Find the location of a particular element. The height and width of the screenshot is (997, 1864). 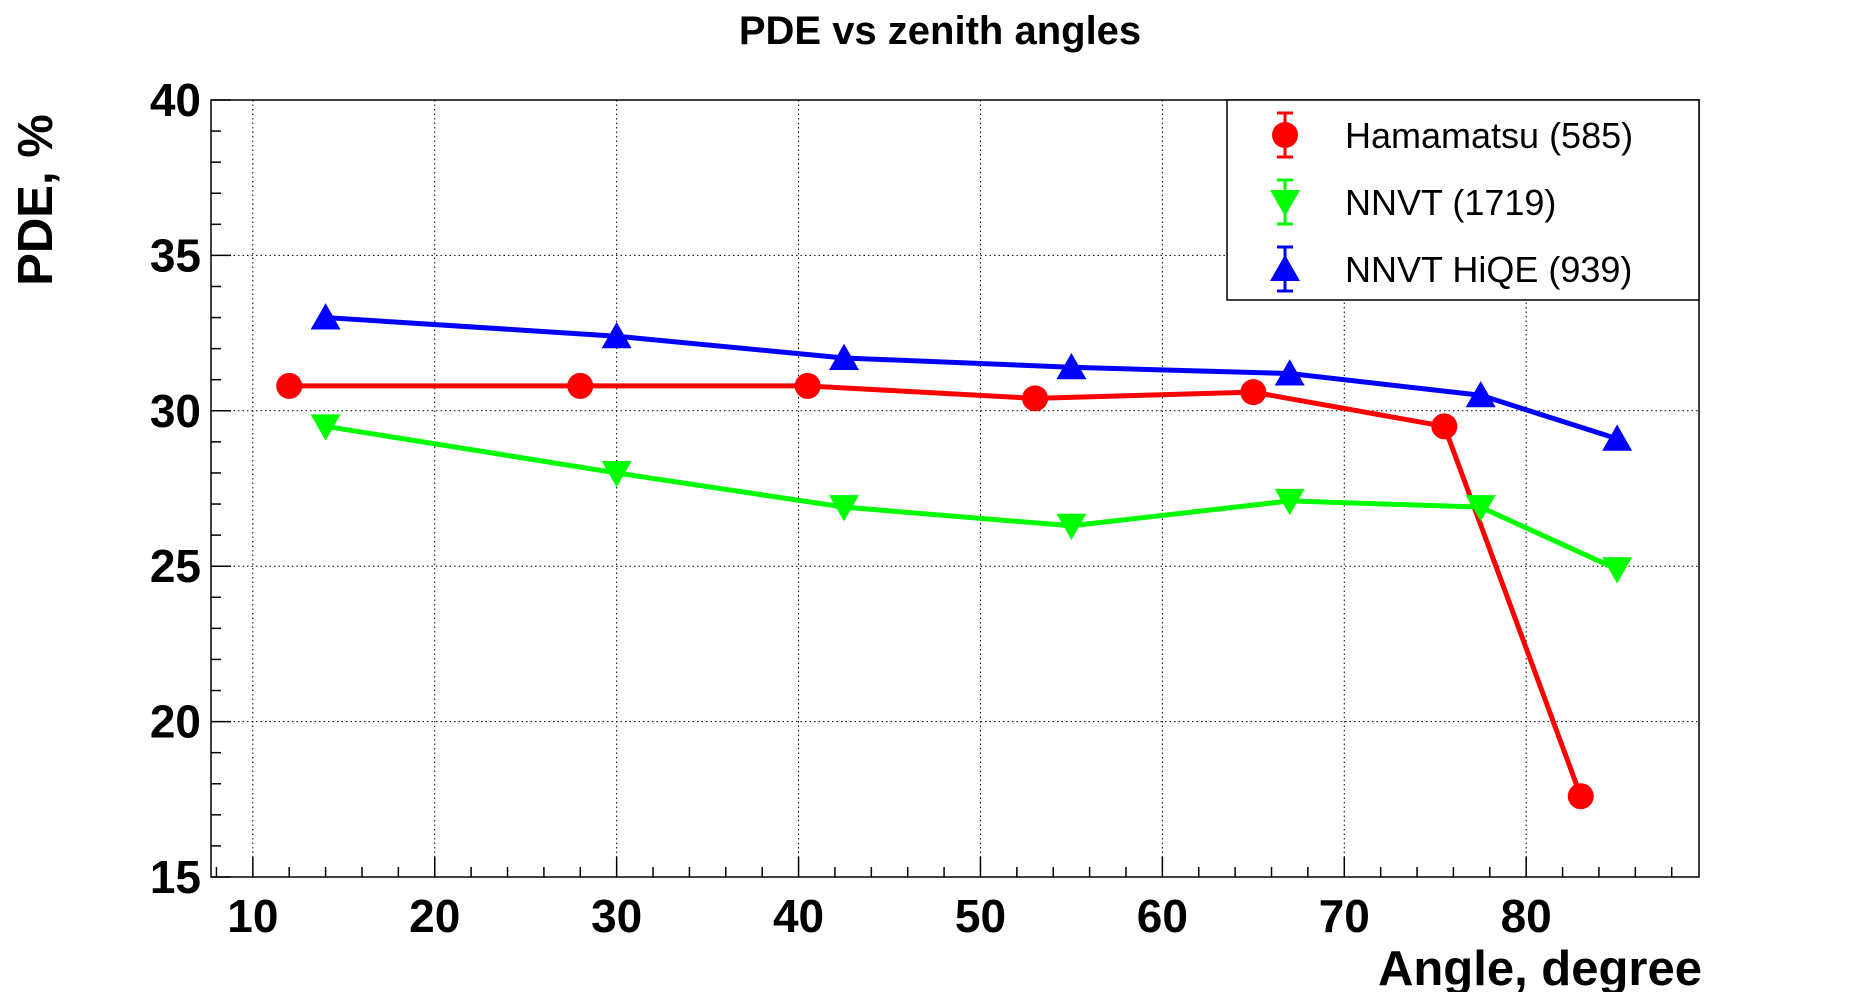

chart-title: PDE vs zenith angles is located at coordinates (940, 31).